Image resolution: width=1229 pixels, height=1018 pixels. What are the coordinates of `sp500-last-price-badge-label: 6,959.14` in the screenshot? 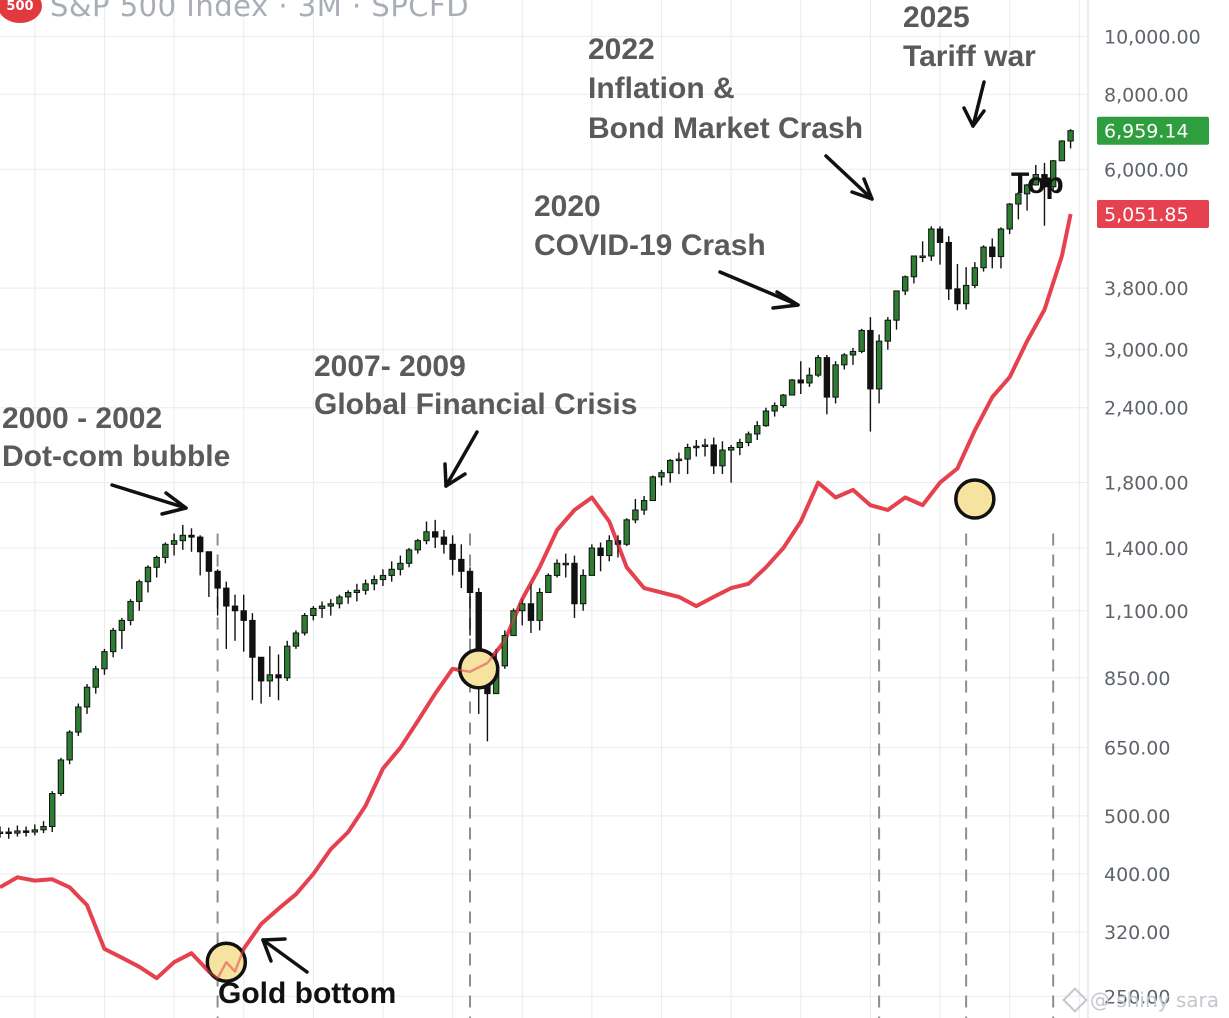 It's located at (1146, 132).